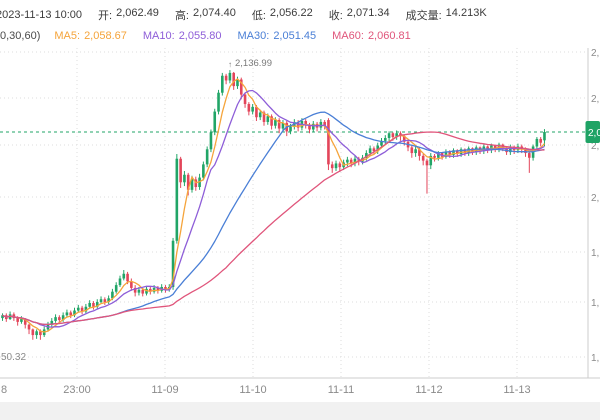  I want to click on ma-label: MA5:, so click(67, 36).